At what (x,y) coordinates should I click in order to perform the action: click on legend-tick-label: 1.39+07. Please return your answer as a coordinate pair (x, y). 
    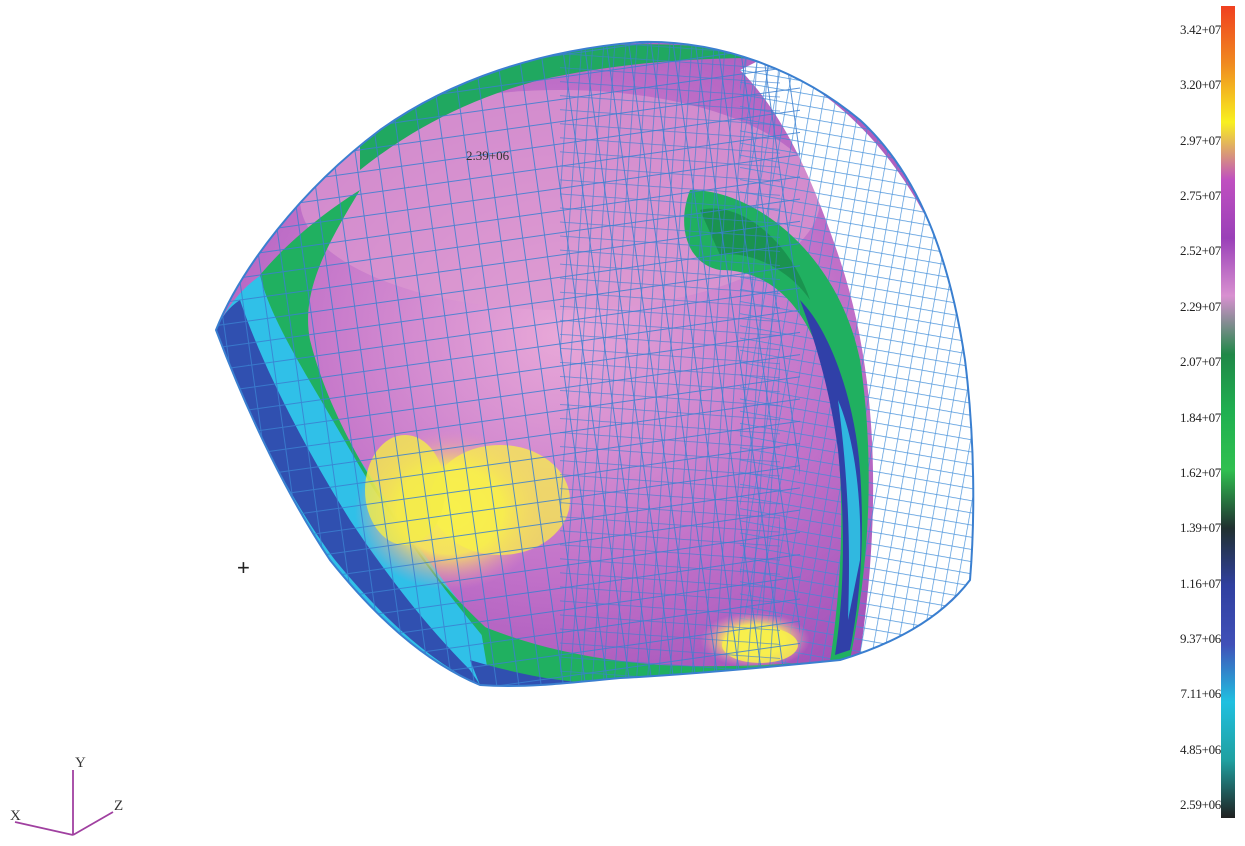
    Looking at the image, I should click on (1200, 528).